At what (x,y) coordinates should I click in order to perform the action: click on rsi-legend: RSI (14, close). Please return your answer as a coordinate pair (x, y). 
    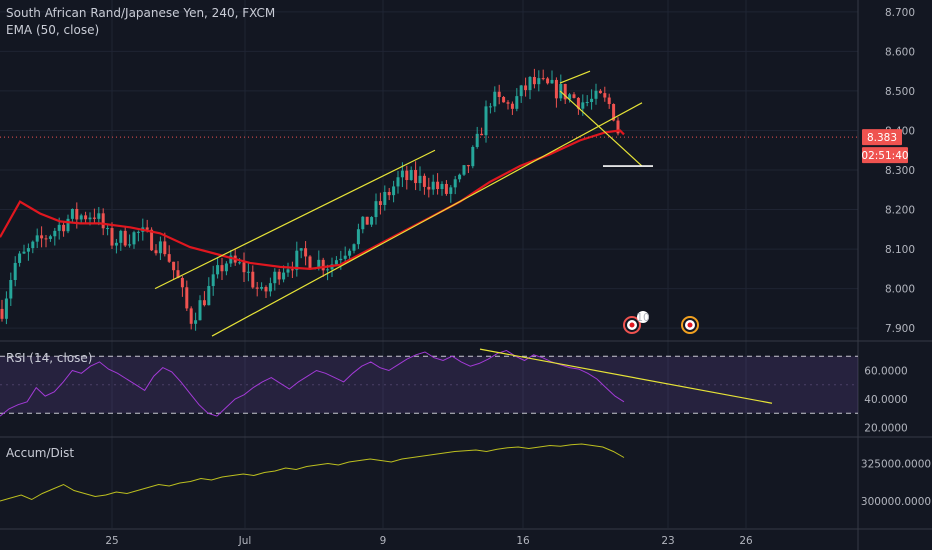
    Looking at the image, I should click on (49, 358).